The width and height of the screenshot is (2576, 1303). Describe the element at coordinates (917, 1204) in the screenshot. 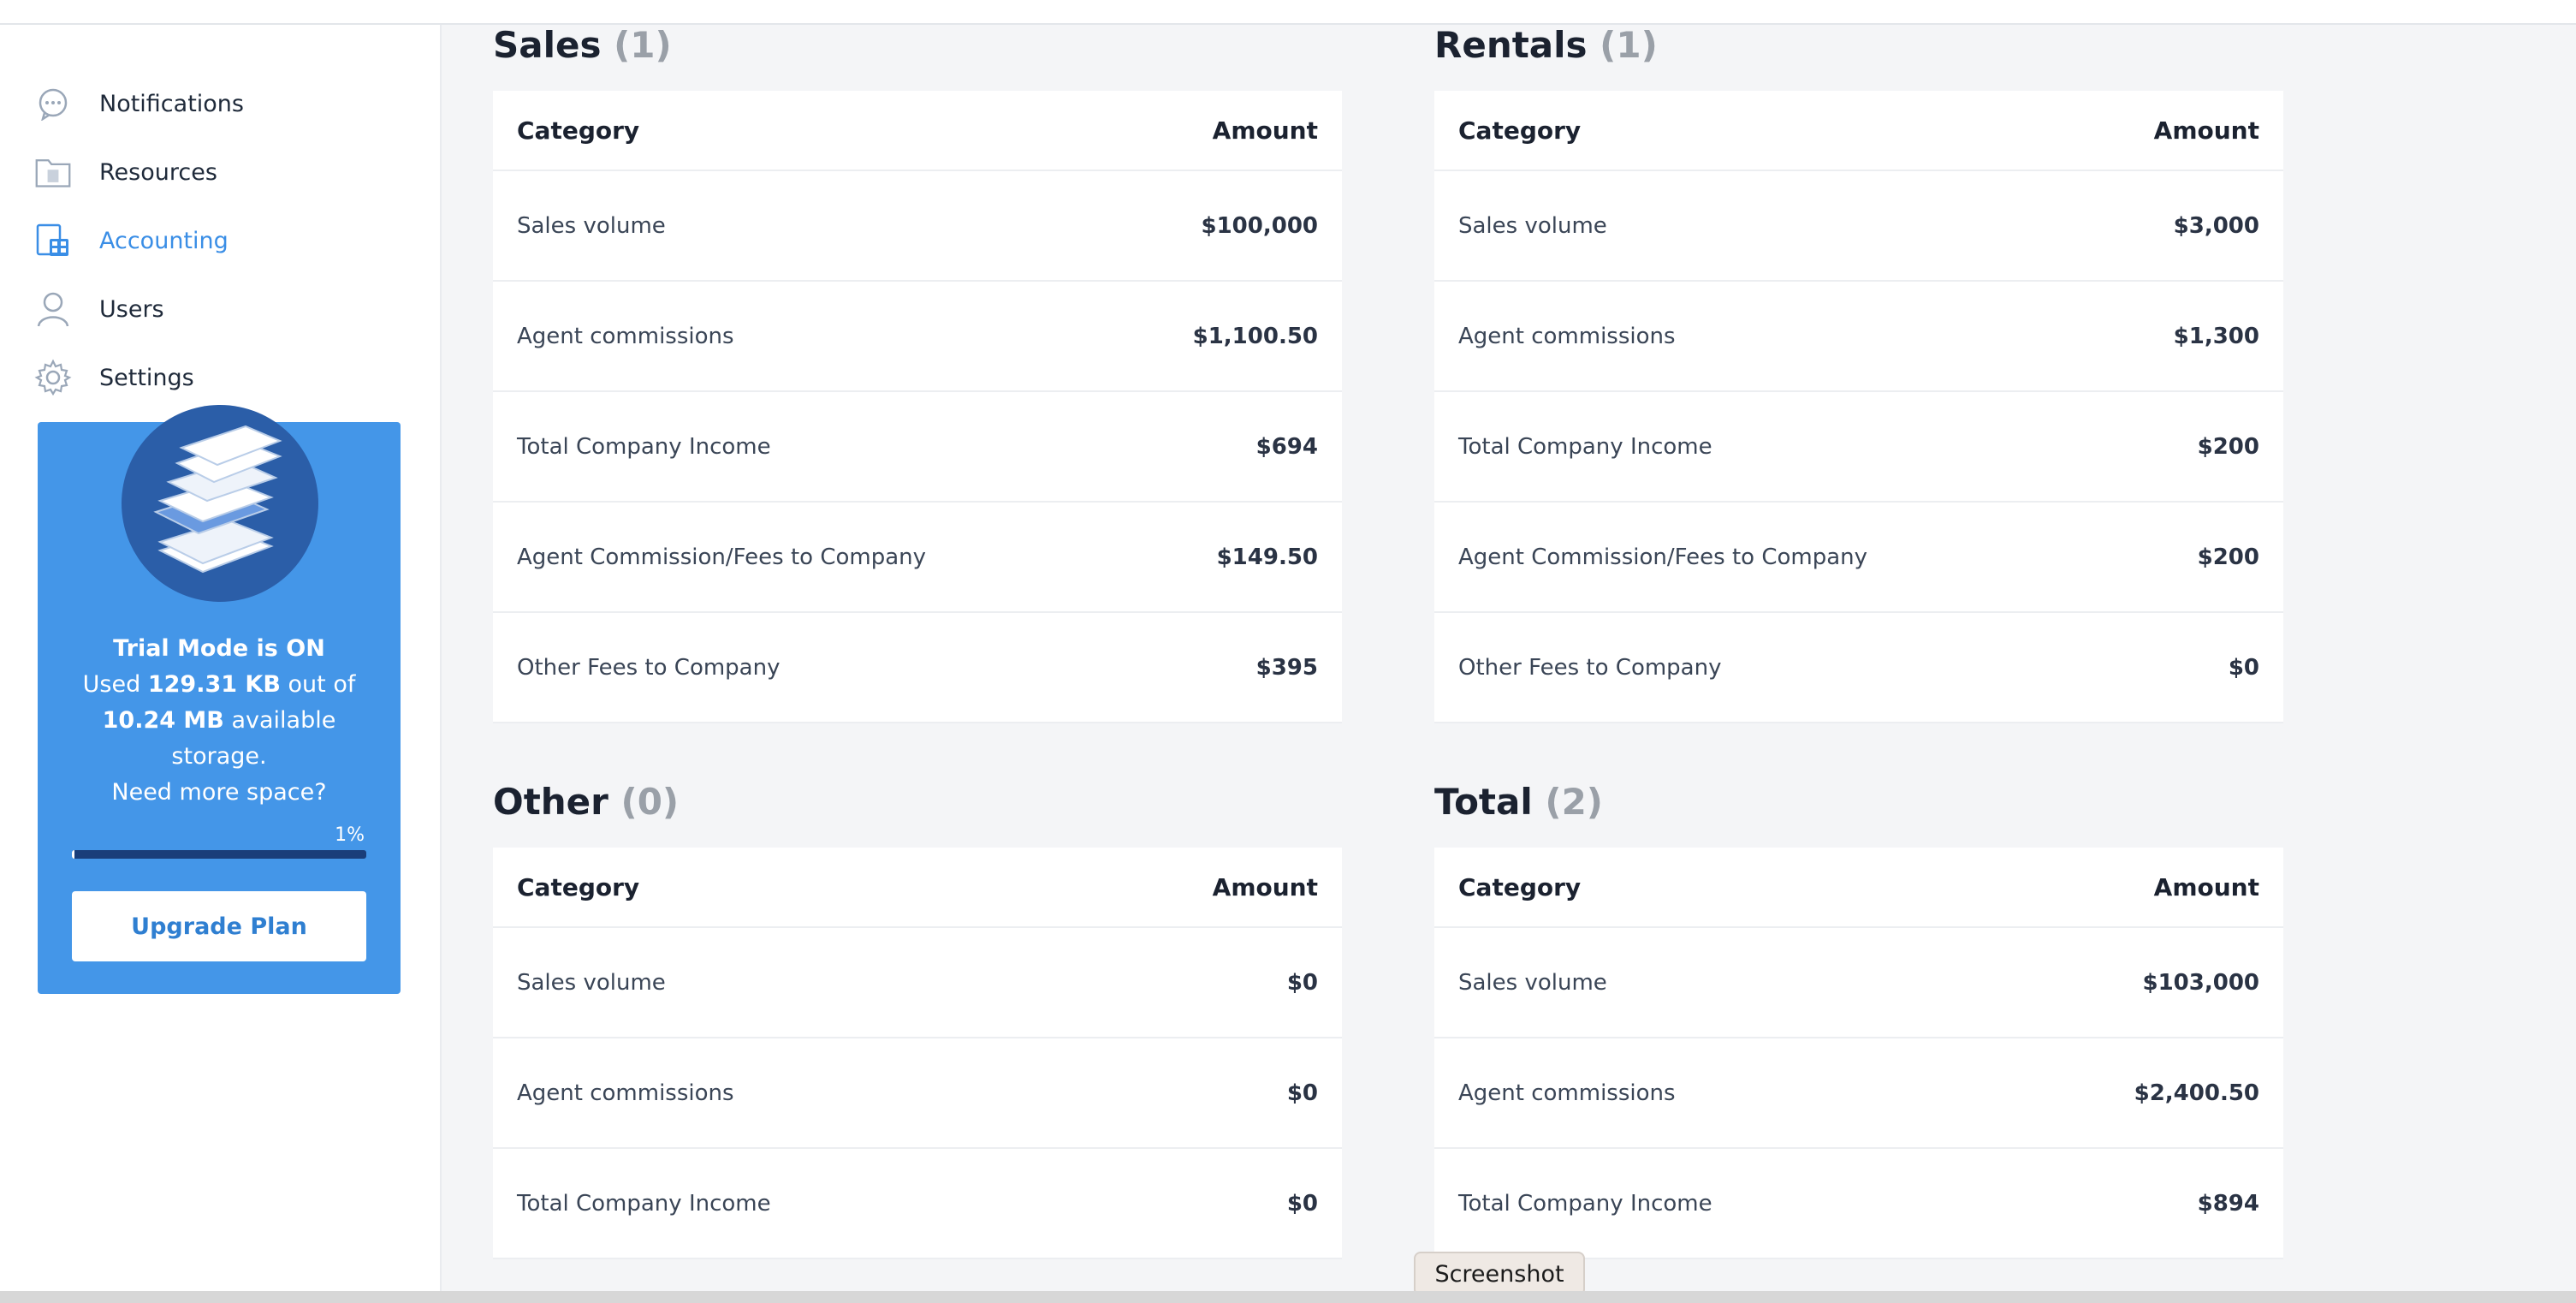

I see `table-row: Total Company Income $0` at that location.